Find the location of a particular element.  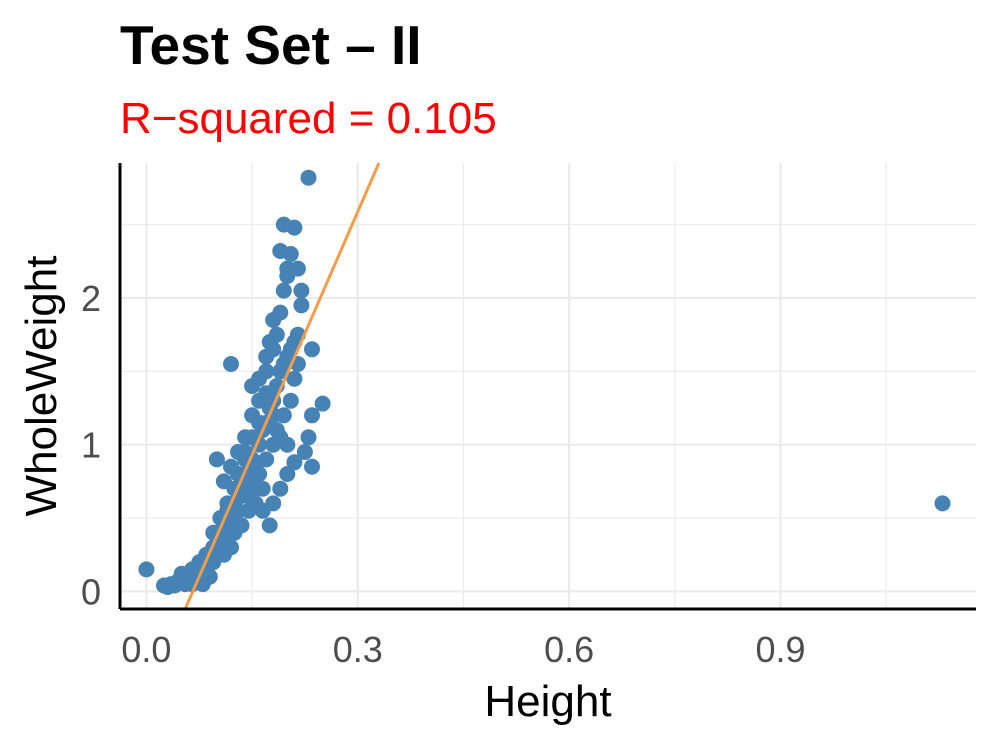

y-tick-label: 1 is located at coordinates (91, 445).